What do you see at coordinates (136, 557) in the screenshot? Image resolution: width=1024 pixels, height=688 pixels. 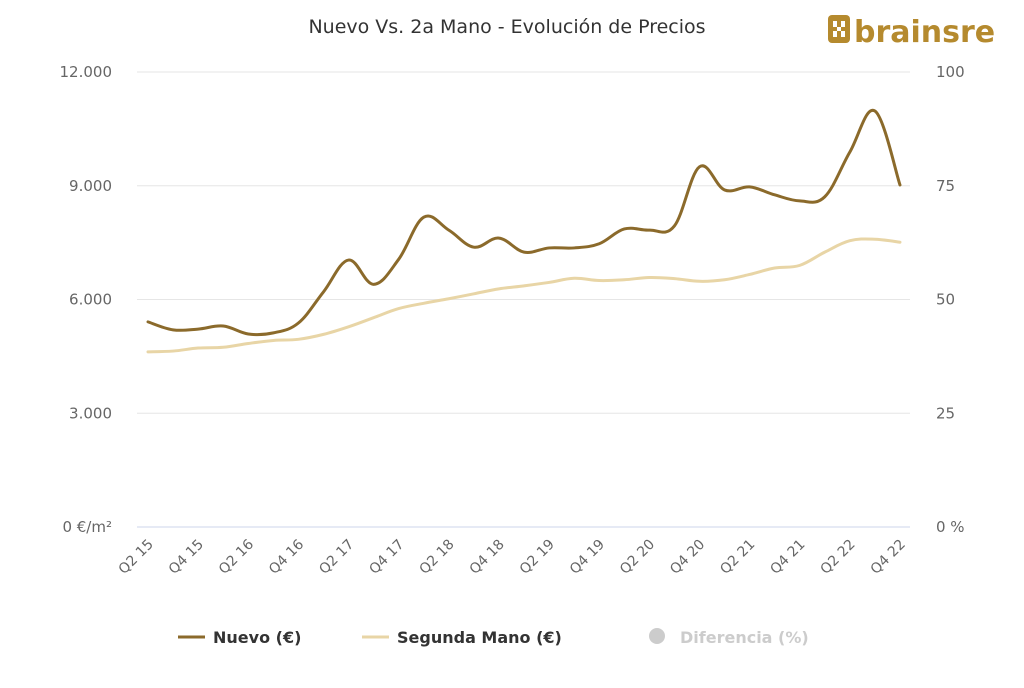 I see `x-tick-label: Q2 15` at bounding box center [136, 557].